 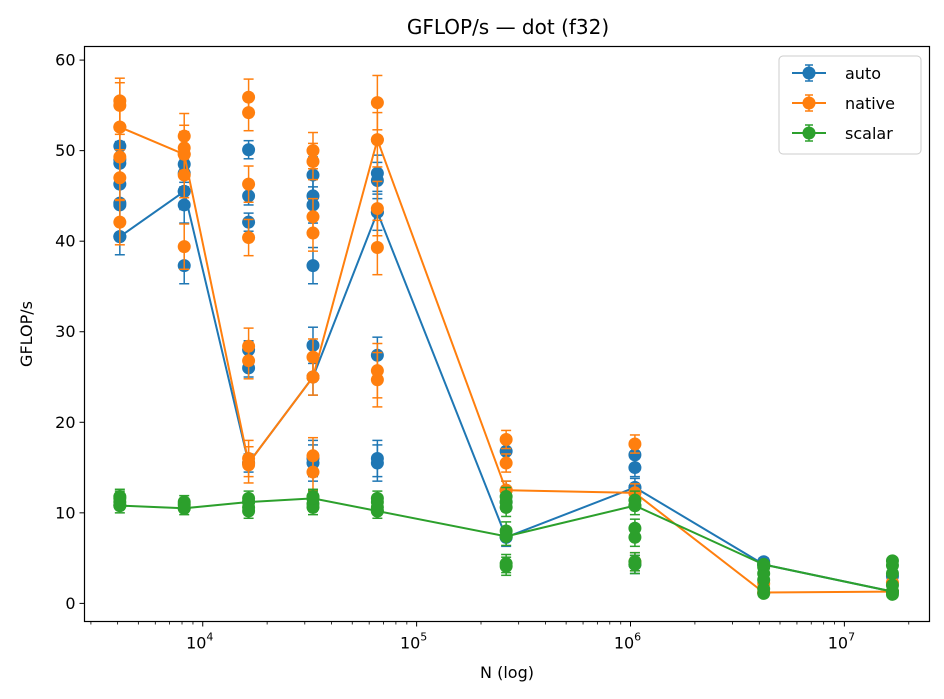 I want to click on y-tick-label: 10, so click(x=65, y=512).